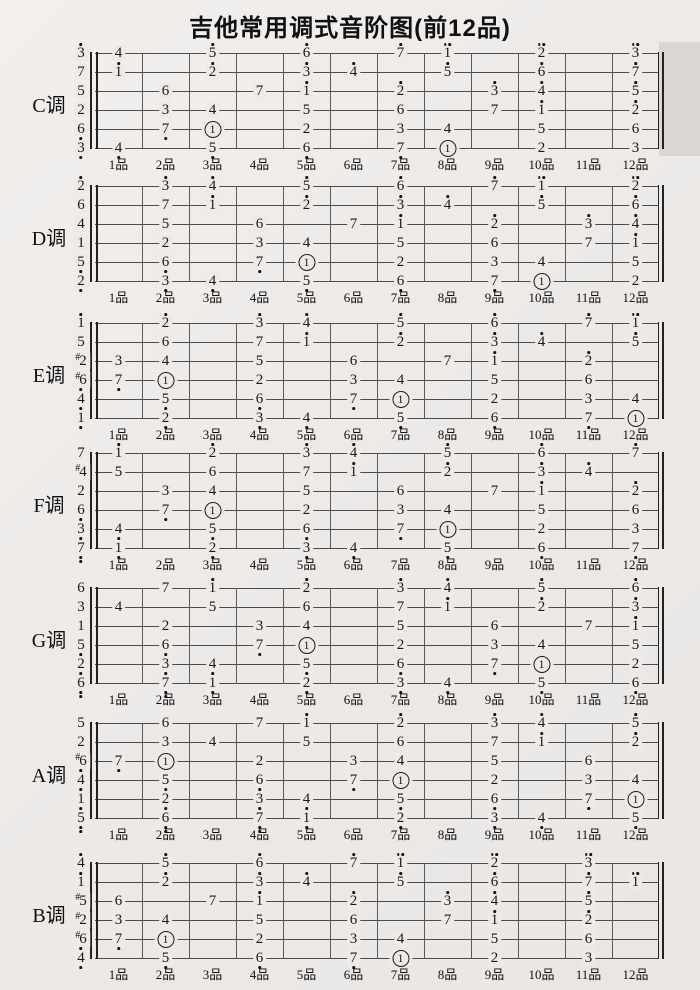 This screenshot has width=700, height=990. Describe the element at coordinates (635, 881) in the screenshot. I see `note-s2-f12: 1` at that location.